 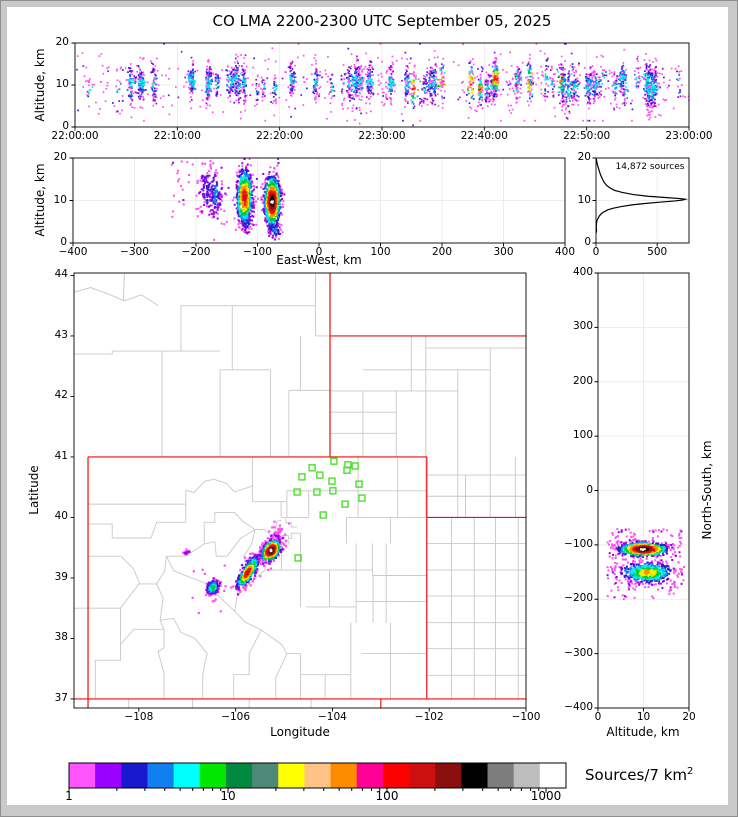 What do you see at coordinates (643, 732) in the screenshot?
I see `ns-panel-xlabel: Altitude, km` at bounding box center [643, 732].